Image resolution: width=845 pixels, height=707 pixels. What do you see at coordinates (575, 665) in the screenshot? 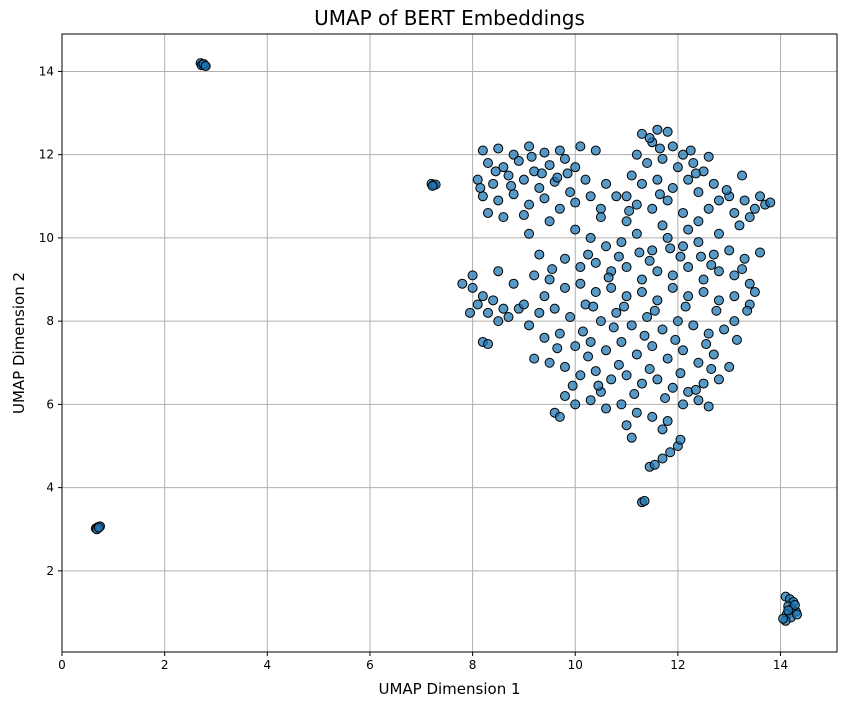
I see `x-tick-label: 10` at bounding box center [575, 665].